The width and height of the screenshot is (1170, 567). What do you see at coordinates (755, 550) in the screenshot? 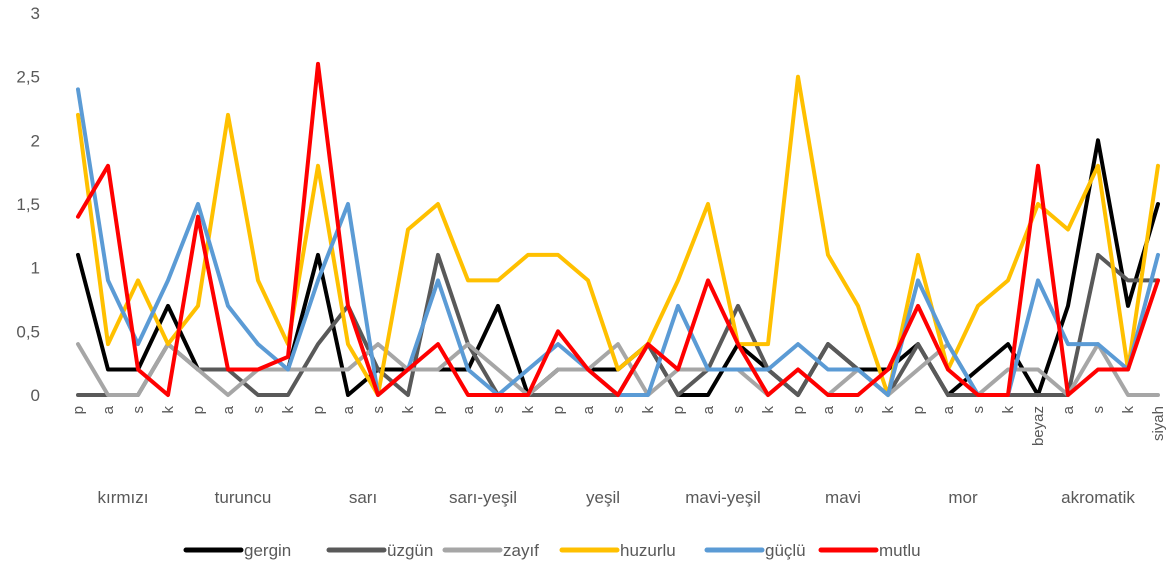
I see `legend-item: güçlü` at bounding box center [755, 550].